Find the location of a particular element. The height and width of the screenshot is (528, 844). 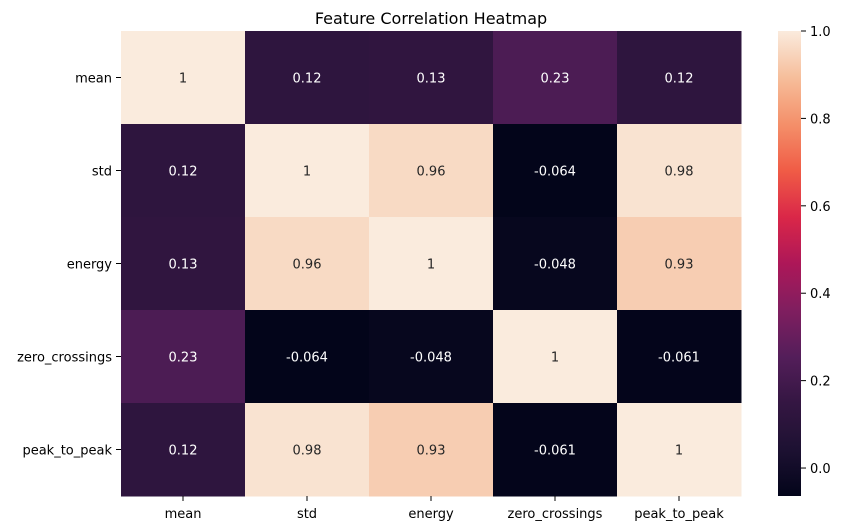

y-tick-label: mean is located at coordinates (93, 79).